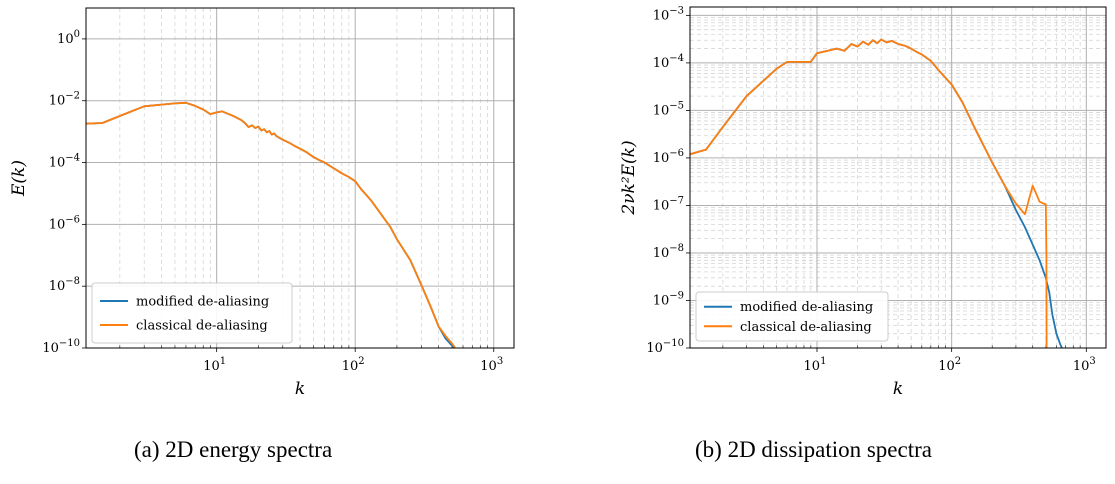 Image resolution: width=1115 pixels, height=484 pixels. What do you see at coordinates (813, 449) in the screenshot?
I see `caption-b: (b) 2D dissipation spectra` at bounding box center [813, 449].